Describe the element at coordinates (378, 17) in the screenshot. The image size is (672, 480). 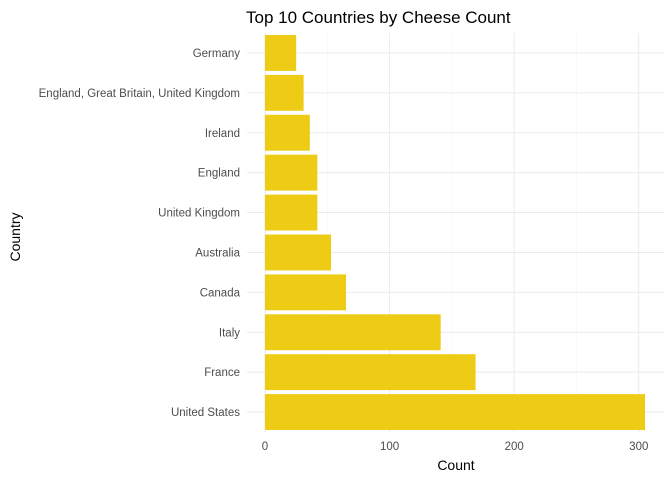
I see `chart-title: Top 10 Countries by Cheese Count` at that location.